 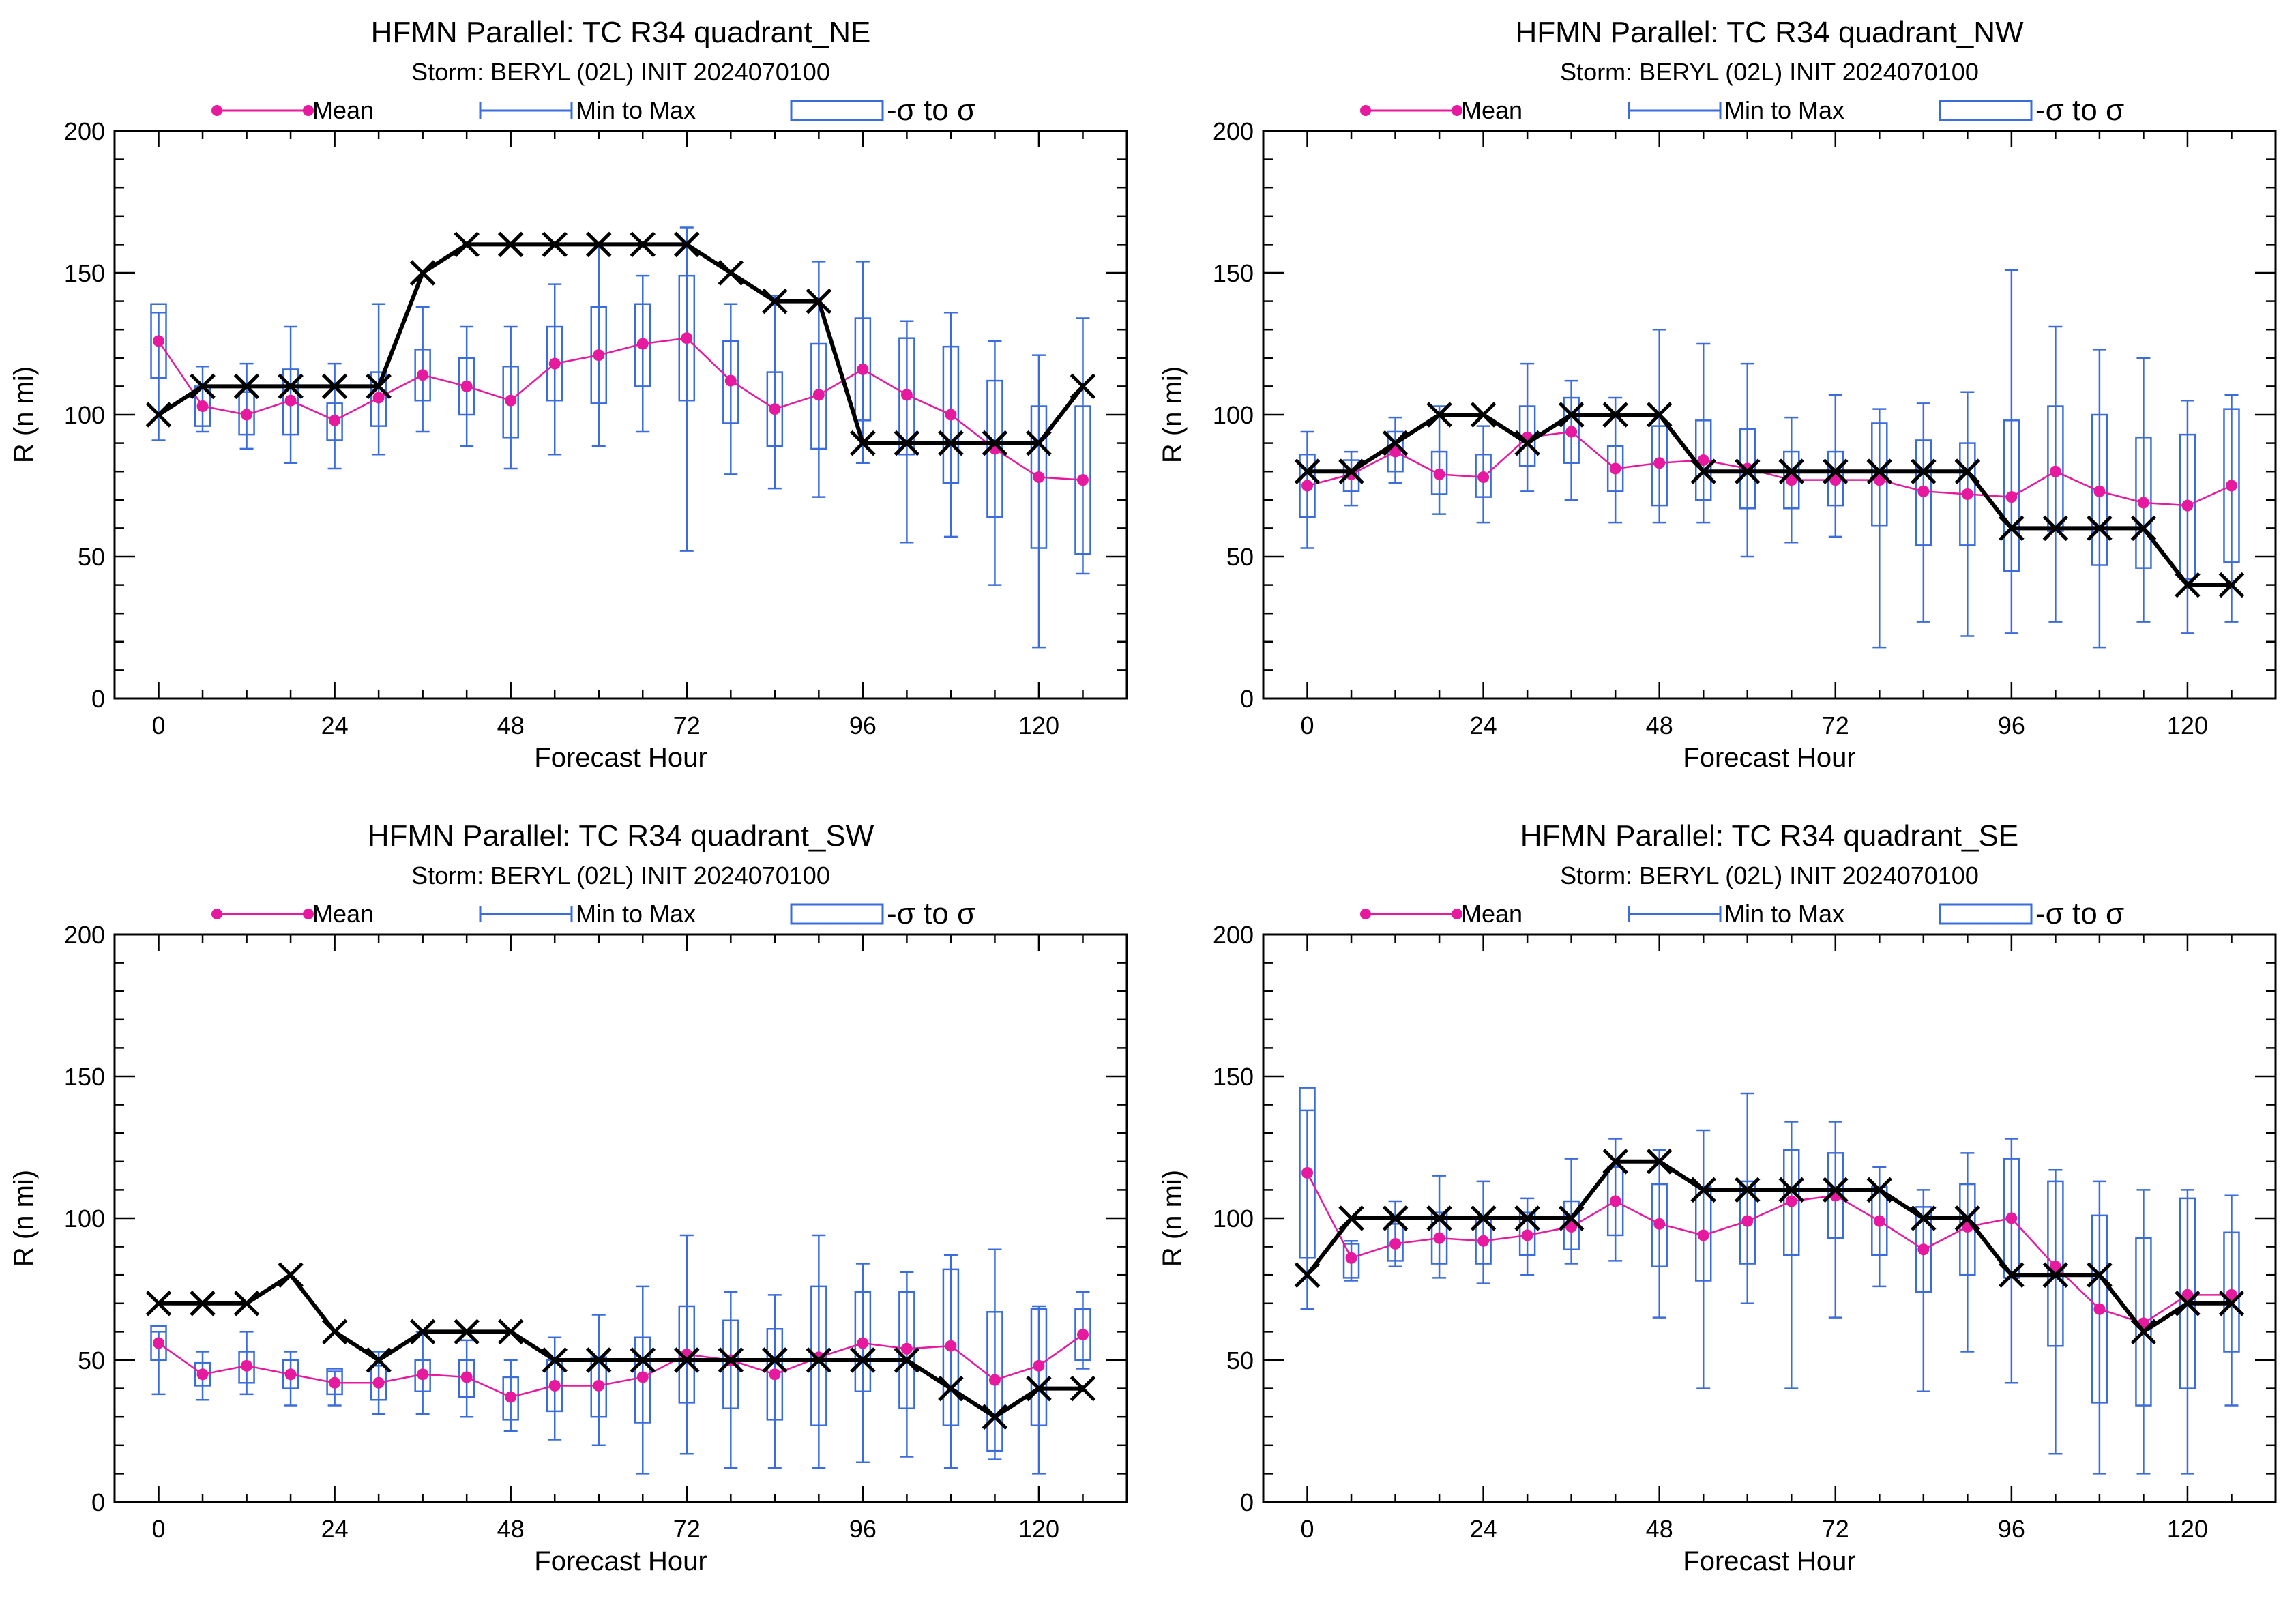 What do you see at coordinates (511, 1529) in the screenshot?
I see `x-tick-label: 48` at bounding box center [511, 1529].